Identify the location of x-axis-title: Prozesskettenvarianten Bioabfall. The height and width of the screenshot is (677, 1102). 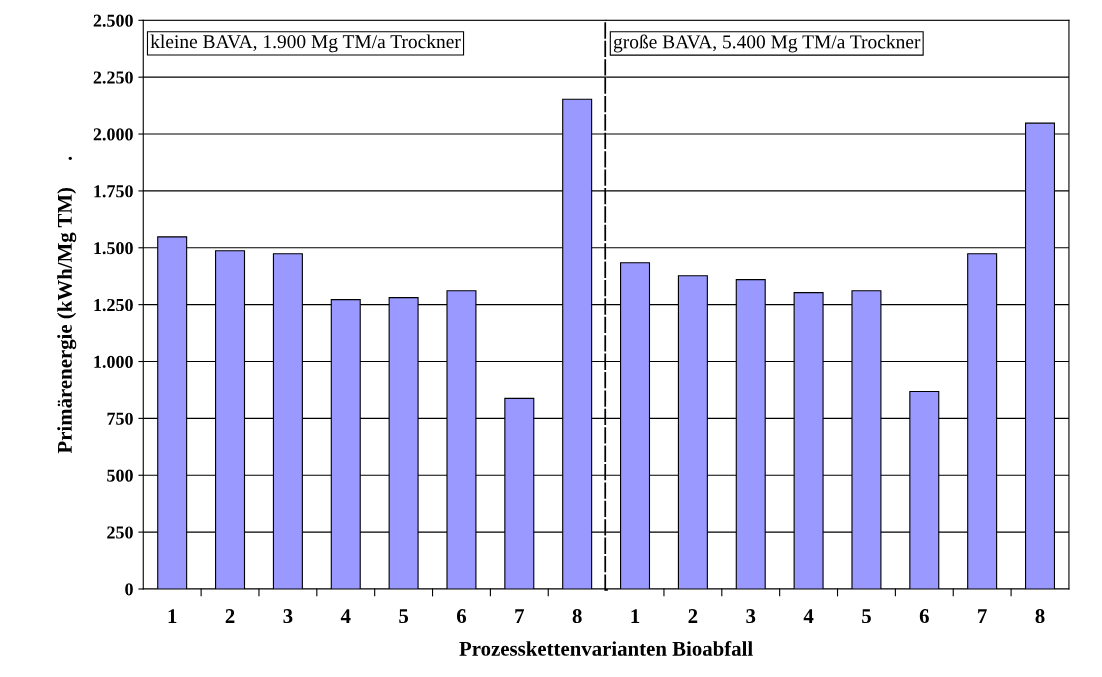
(606, 648).